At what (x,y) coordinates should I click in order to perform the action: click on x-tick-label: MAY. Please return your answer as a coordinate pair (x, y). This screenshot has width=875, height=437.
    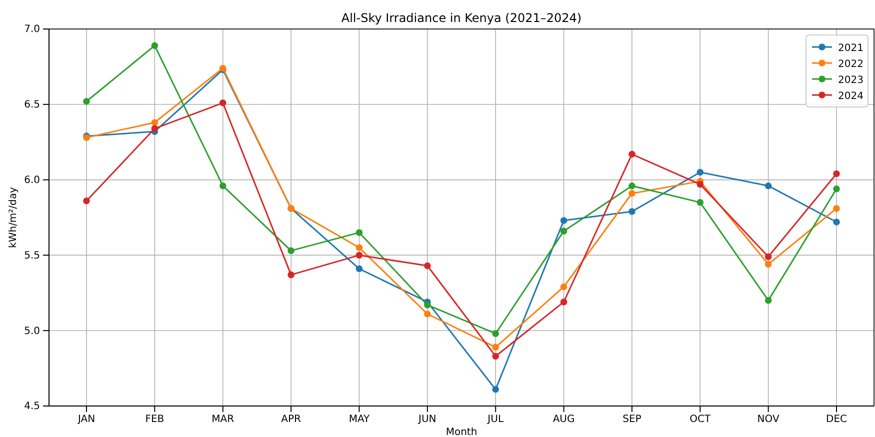
    Looking at the image, I should click on (359, 420).